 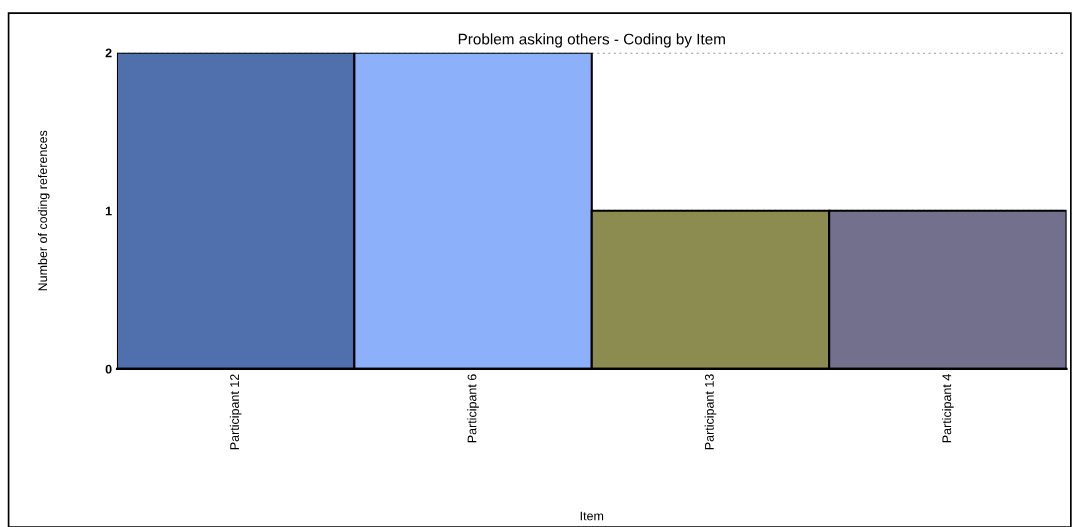 I want to click on x-axis-title: Item, so click(x=592, y=516).